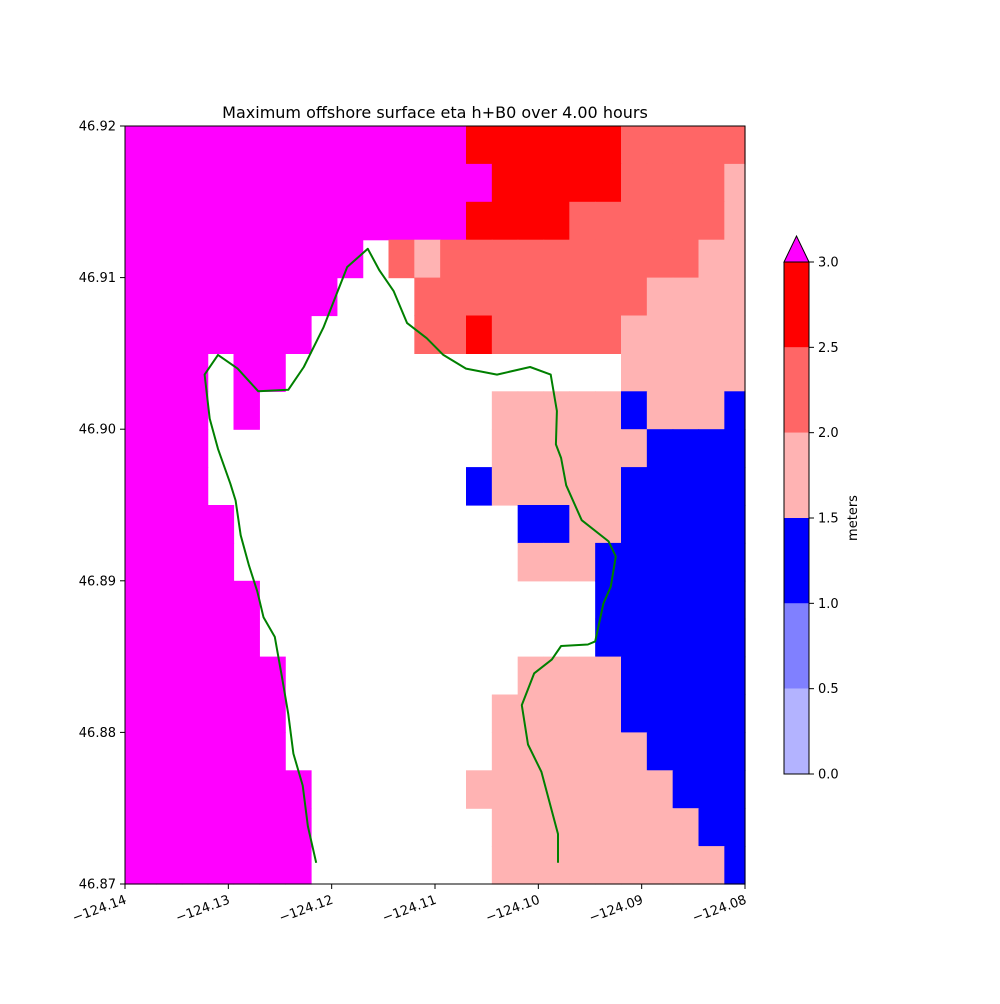 The width and height of the screenshot is (1000, 1004). What do you see at coordinates (513, 909) in the screenshot?
I see `x-tick-label: −124.10` at bounding box center [513, 909].